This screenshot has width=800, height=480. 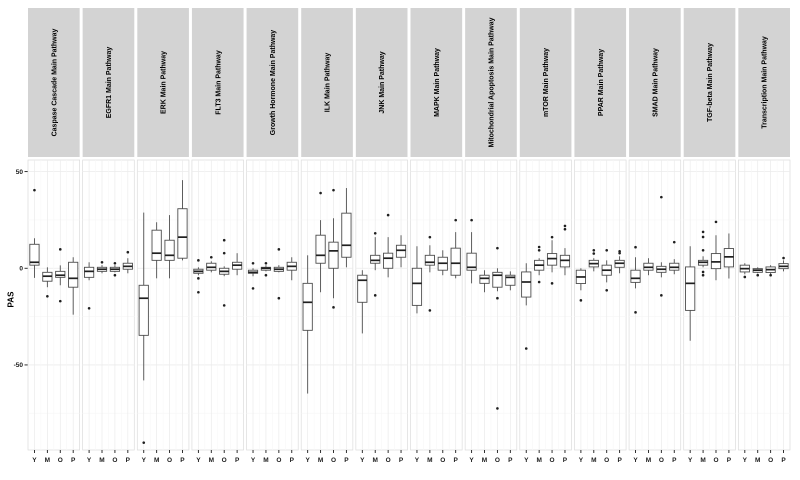 I want to click on facet-strip-label: FLT3 Main Pathway, so click(x=218, y=82).